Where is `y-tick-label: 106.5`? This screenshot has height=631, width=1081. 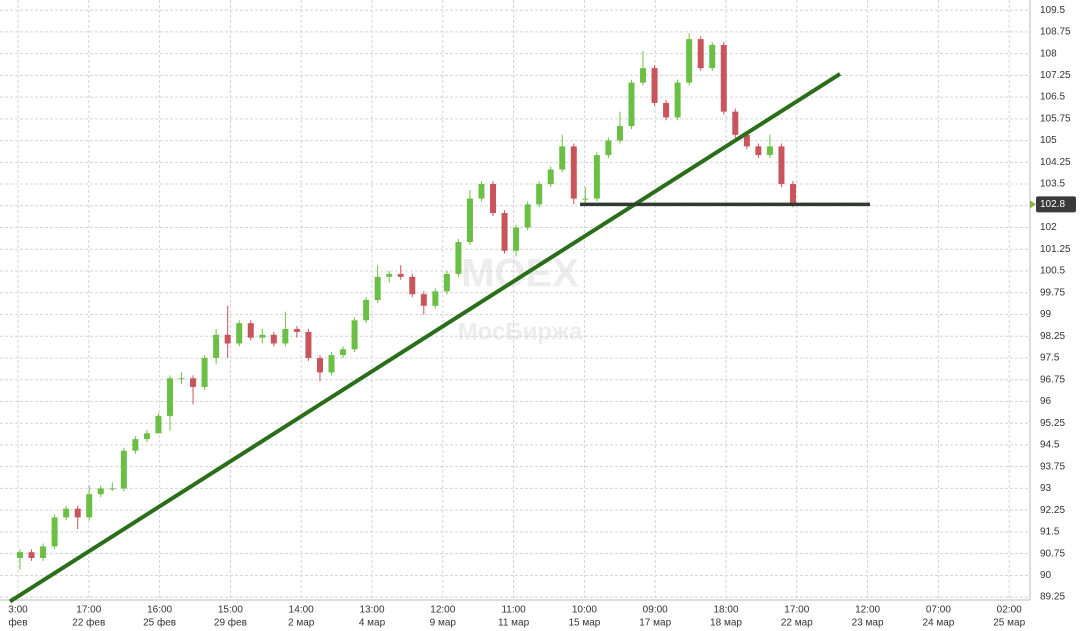 y-tick-label: 106.5 is located at coordinates (1052, 97).